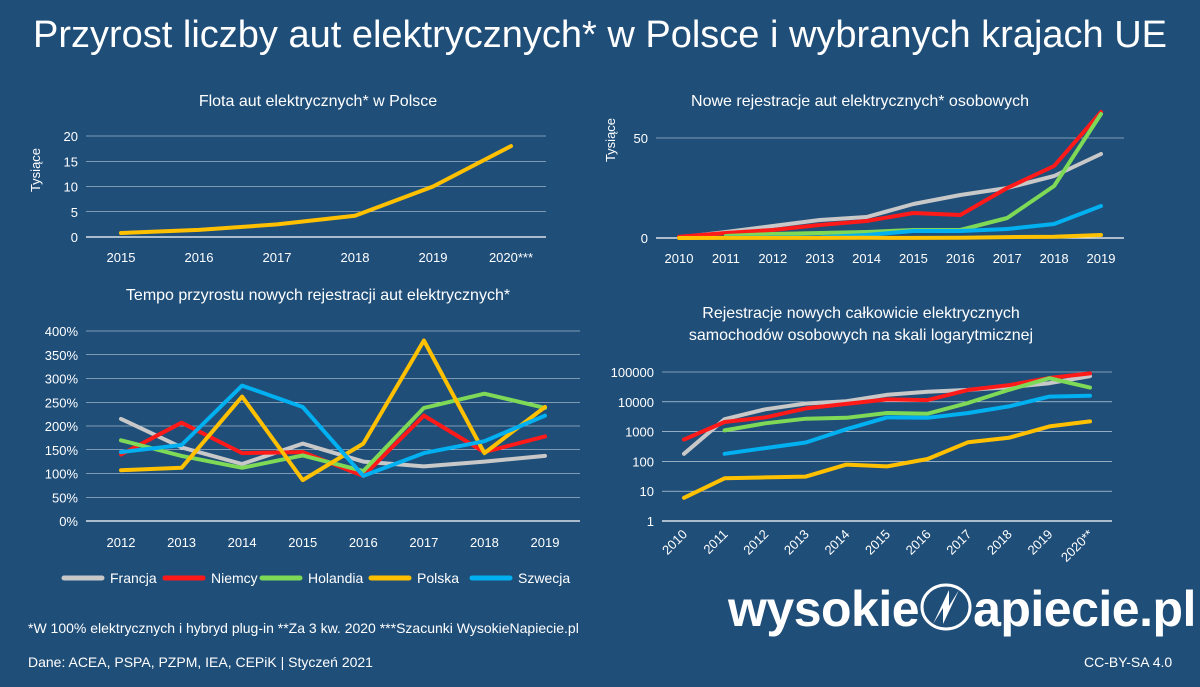 The width and height of the screenshot is (1200, 687). Describe the element at coordinates (824, 609) in the screenshot. I see `logo-text-part1: wysokie` at that location.